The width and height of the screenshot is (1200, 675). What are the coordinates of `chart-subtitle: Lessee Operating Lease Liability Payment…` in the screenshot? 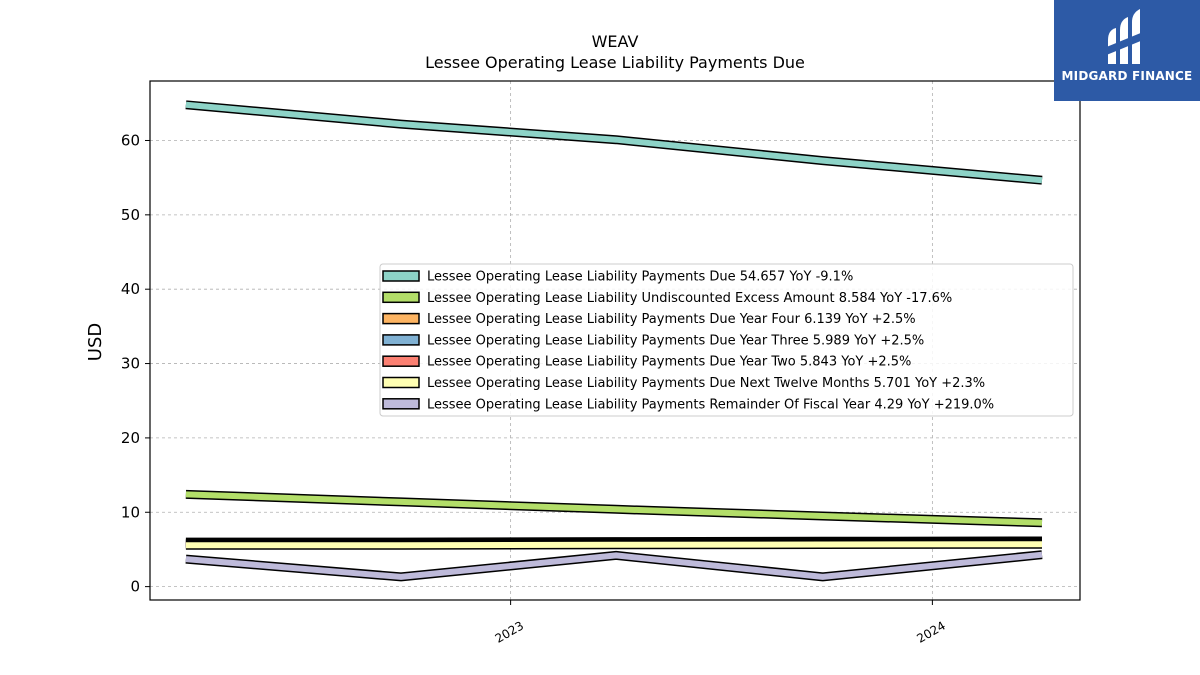 It's located at (615, 62).